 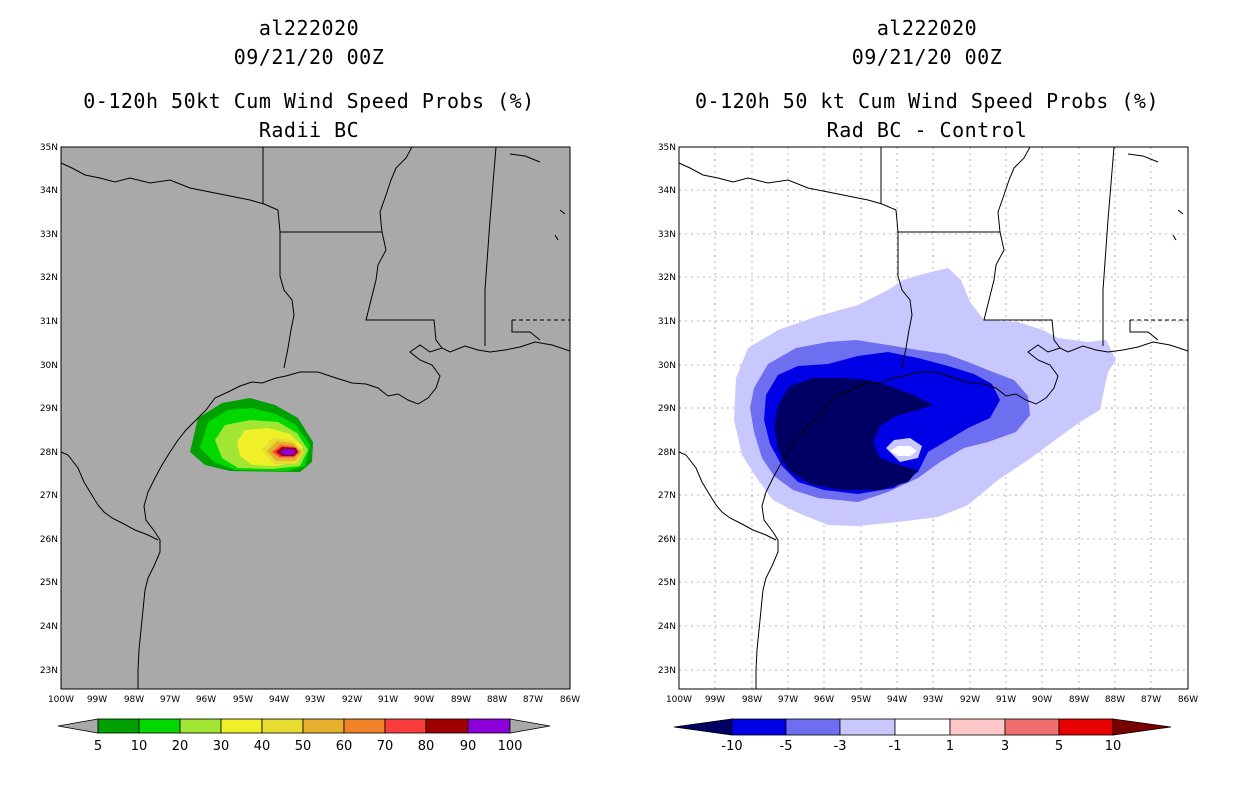 What do you see at coordinates (1006, 700) in the screenshot?
I see `right-lon-label-91w: 91W` at bounding box center [1006, 700].